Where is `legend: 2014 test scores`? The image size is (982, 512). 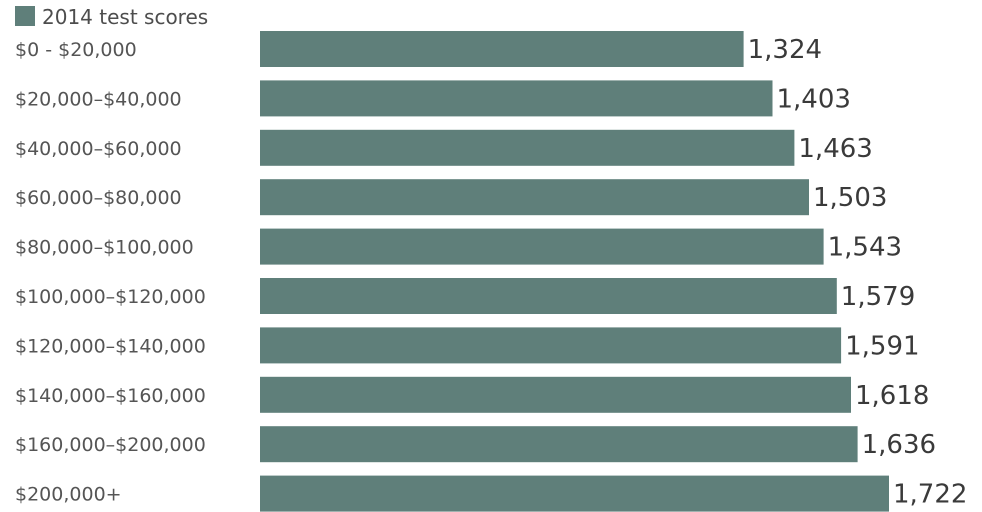 legend: 2014 test scores is located at coordinates (111, 17).